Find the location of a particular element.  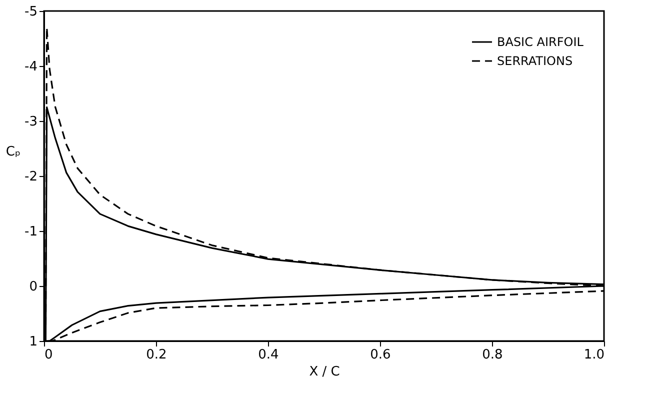

x-tick-label: 0.4 is located at coordinates (268, 355).